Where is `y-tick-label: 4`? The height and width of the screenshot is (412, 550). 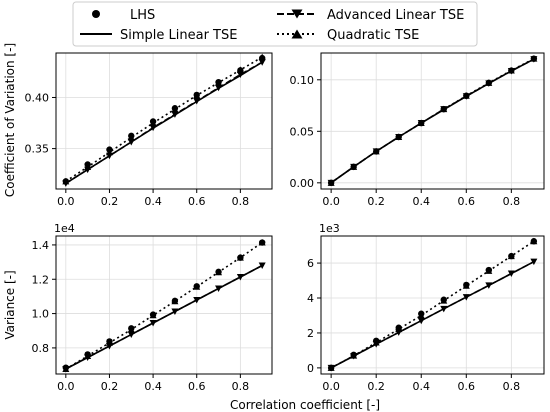
y-tick-label: 4 is located at coordinates (310, 298).